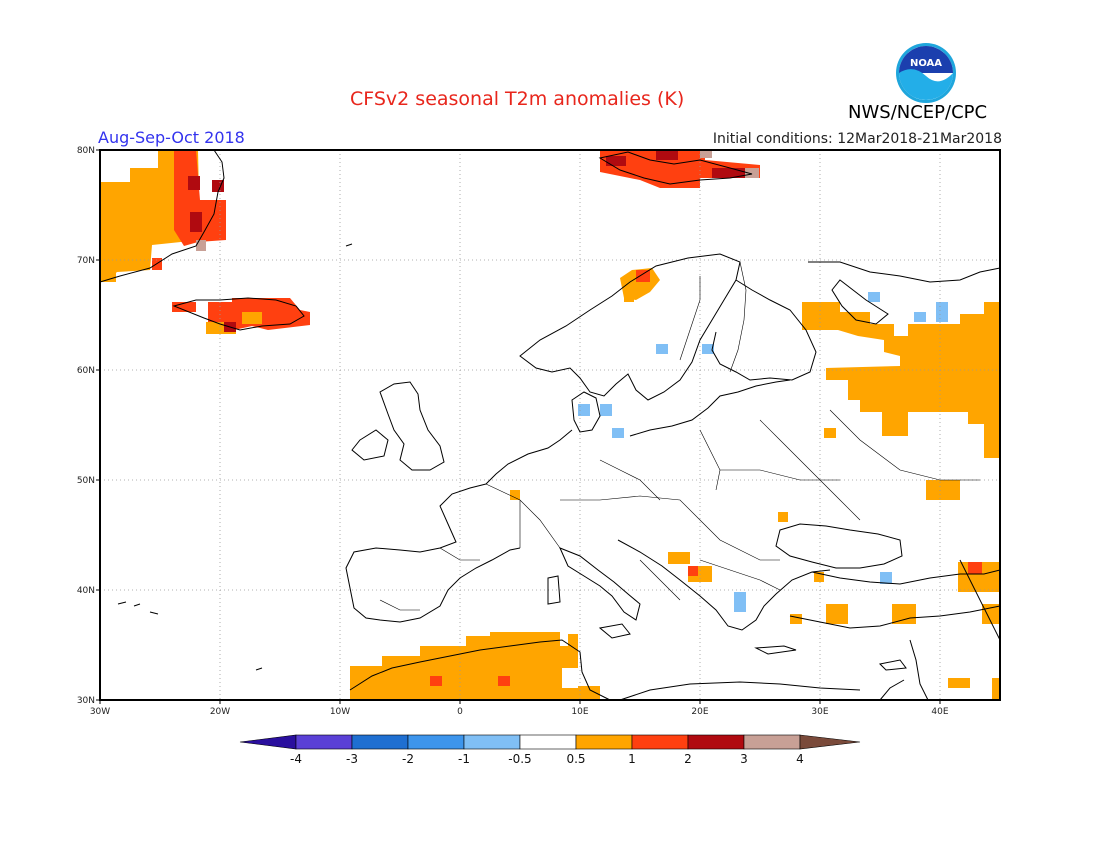  I want to click on lon-label: 30W, so click(100, 712).